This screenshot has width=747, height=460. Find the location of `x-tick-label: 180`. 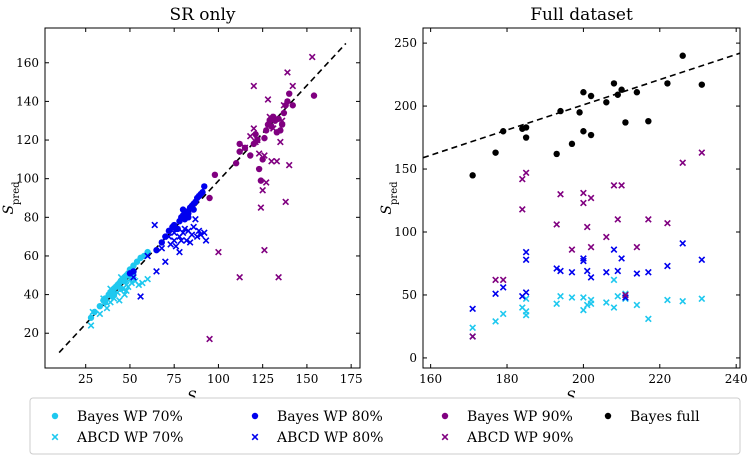

x-tick-label: 180 is located at coordinates (507, 379).